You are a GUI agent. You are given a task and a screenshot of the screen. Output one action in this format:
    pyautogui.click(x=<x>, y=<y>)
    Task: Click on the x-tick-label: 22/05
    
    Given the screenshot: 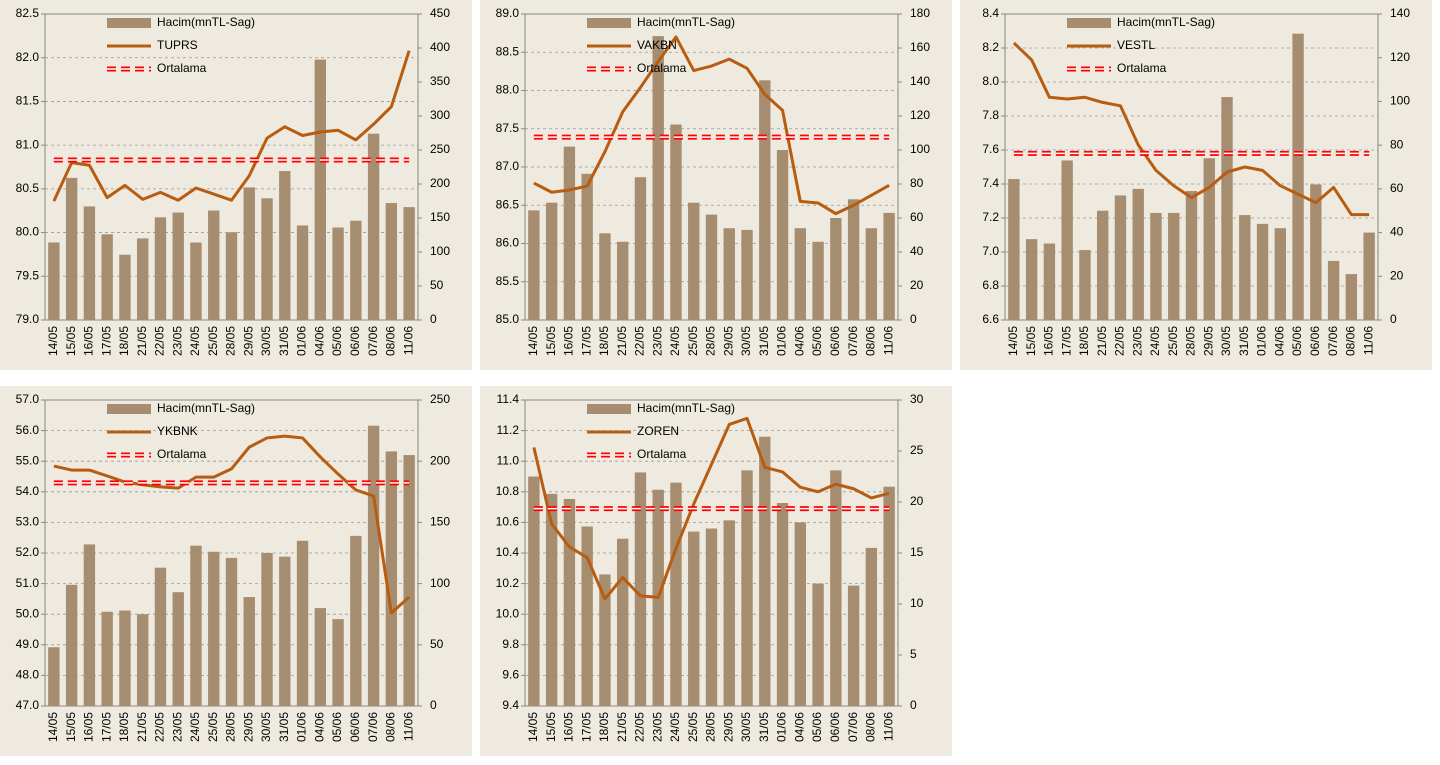 What is the action you would take?
    pyautogui.click(x=160, y=341)
    